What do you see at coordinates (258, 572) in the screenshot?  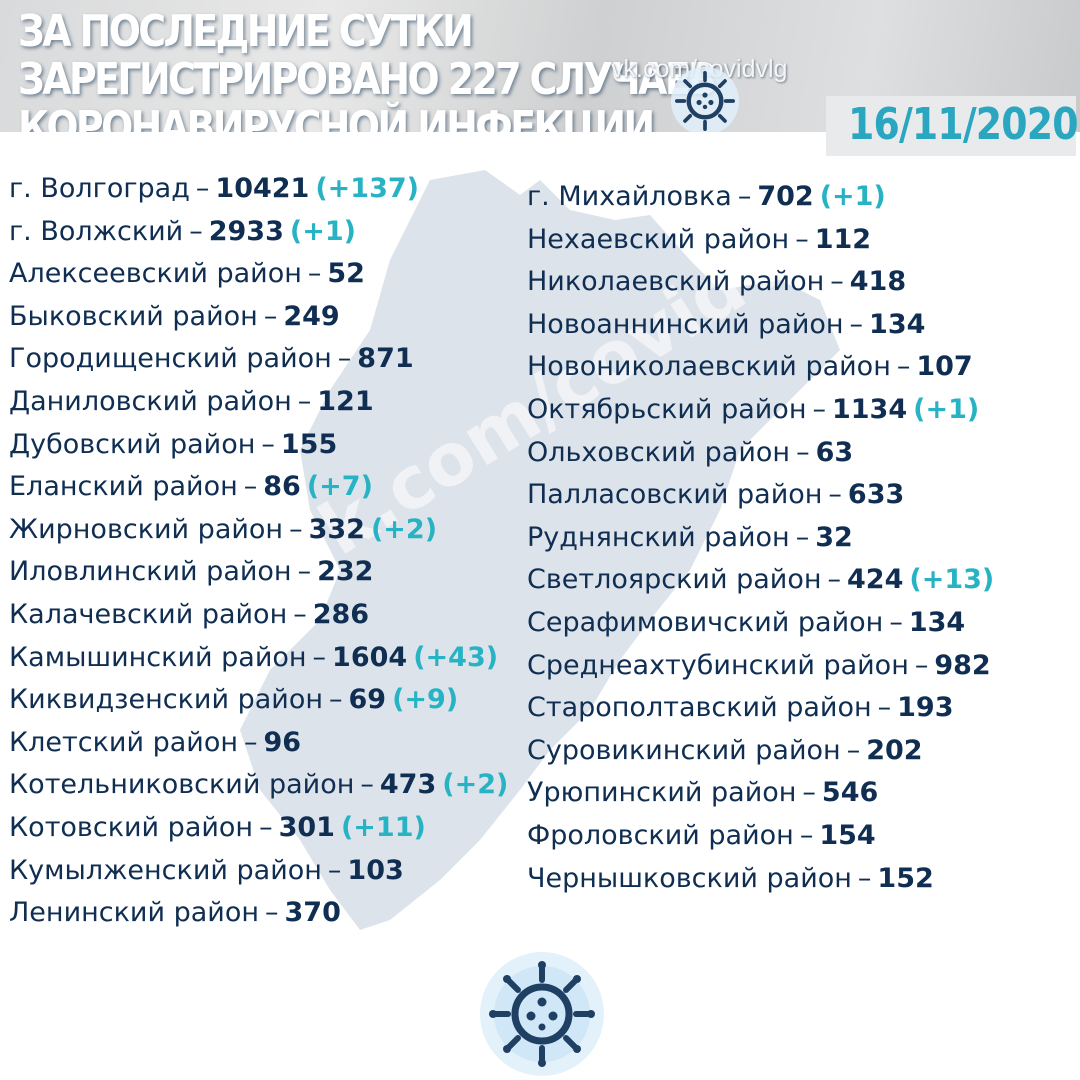 I see `district-row: Иловлинский район –232` at bounding box center [258, 572].